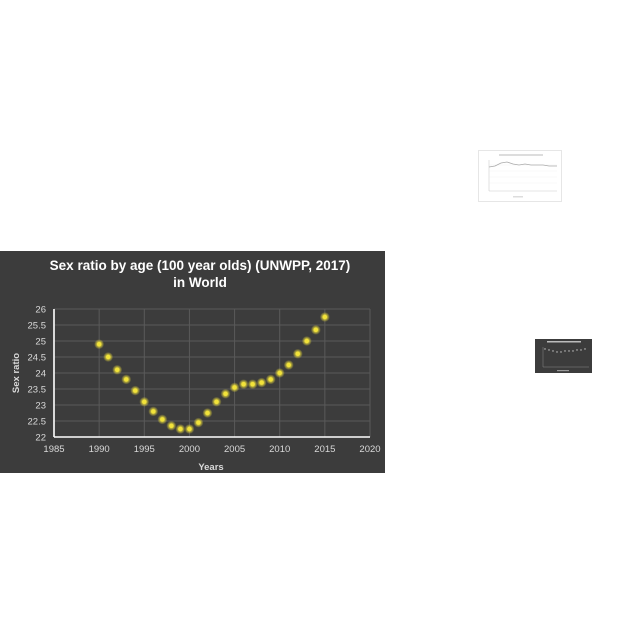 The height and width of the screenshot is (640, 640). I want to click on y-tick-label: 23, so click(40, 406).